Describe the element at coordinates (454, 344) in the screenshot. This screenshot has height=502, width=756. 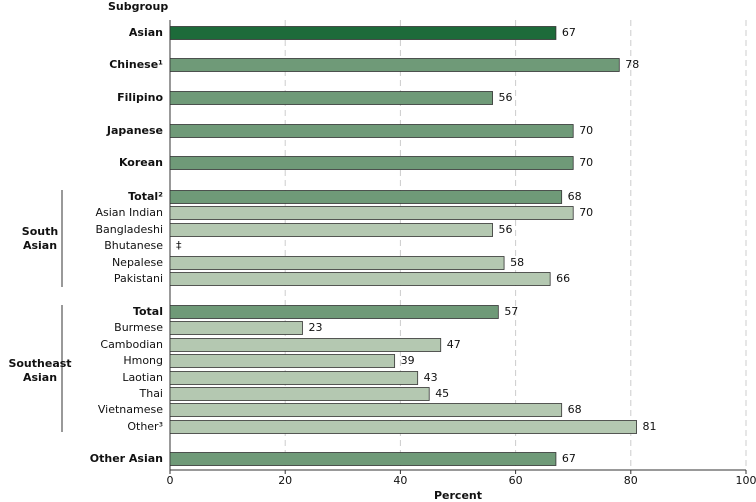
I see `value-label: 47` at that location.